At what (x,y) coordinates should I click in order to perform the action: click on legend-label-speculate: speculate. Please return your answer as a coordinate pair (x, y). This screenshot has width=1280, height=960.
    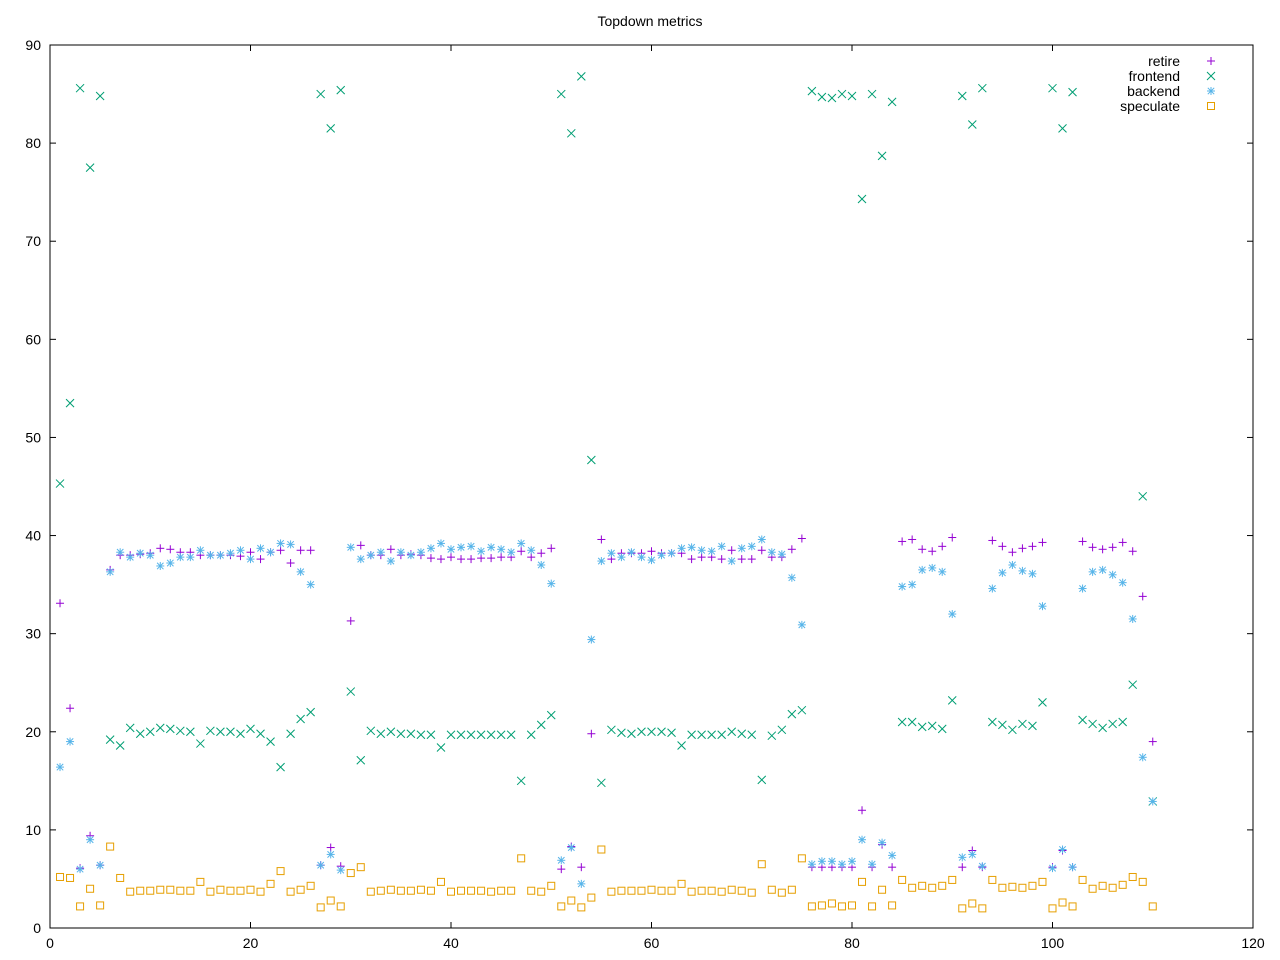
    Looking at the image, I should click on (1150, 106).